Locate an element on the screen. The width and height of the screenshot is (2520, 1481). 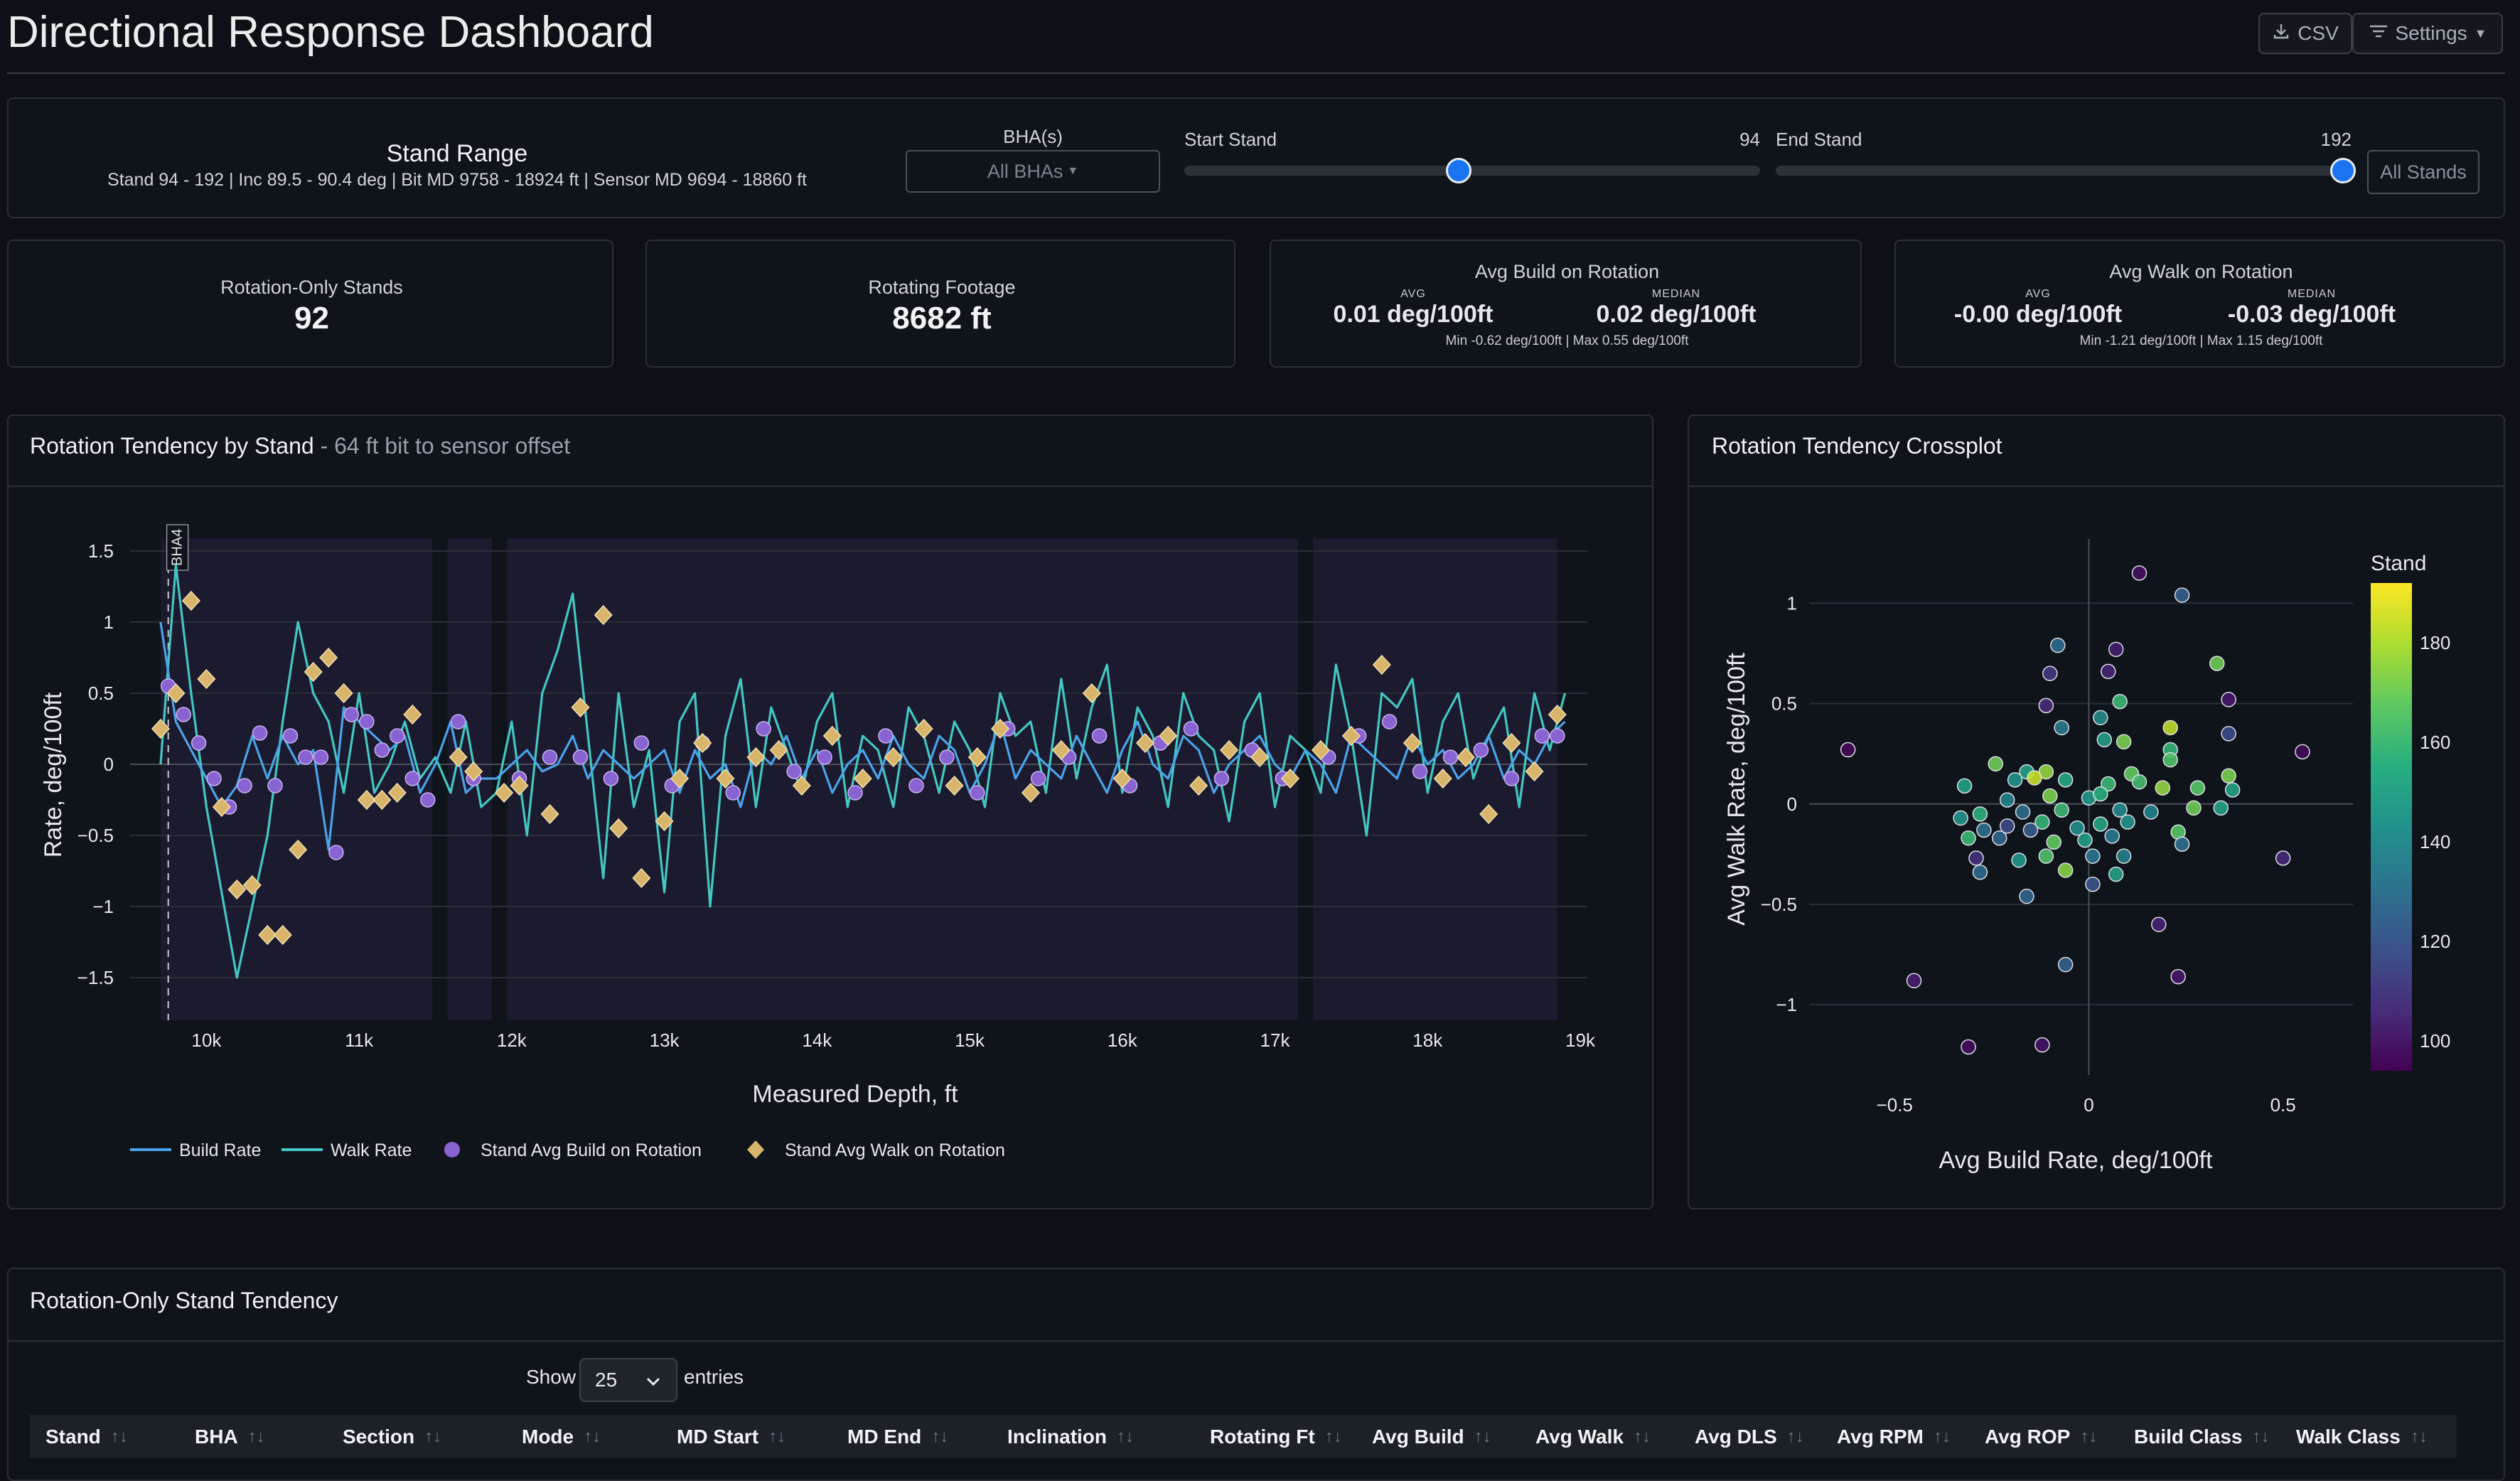
column-header: Avg Walk ↑↓ is located at coordinates (1593, 1437).